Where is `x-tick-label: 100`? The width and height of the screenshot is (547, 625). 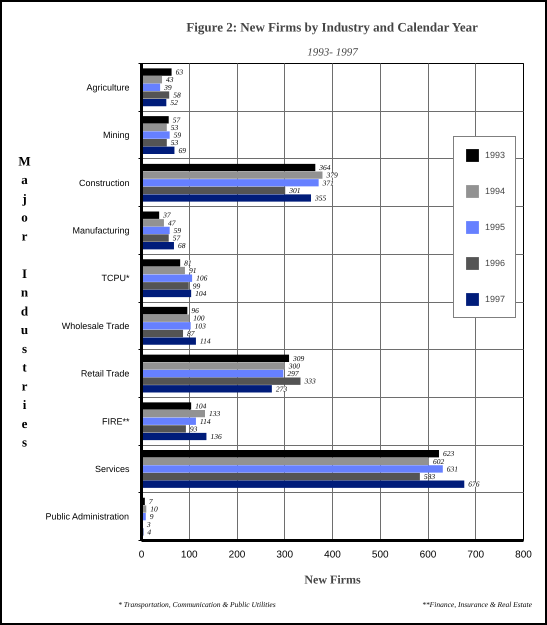 x-tick-label: 100 is located at coordinates (189, 555).